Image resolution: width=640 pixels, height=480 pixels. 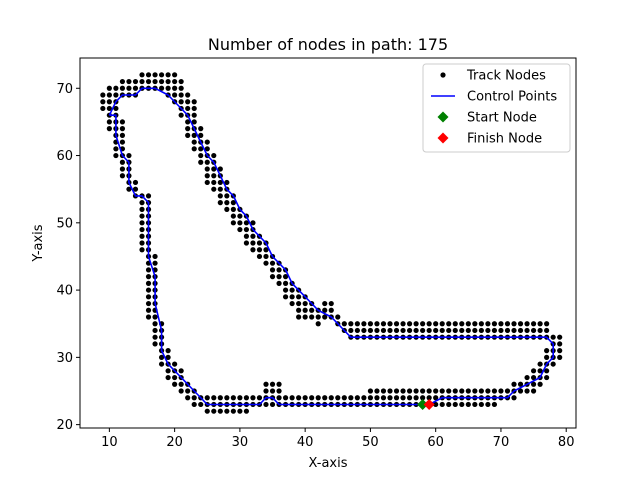 What do you see at coordinates (328, 44) in the screenshot?
I see `chart-title: Number of nodes in path: 175` at bounding box center [328, 44].